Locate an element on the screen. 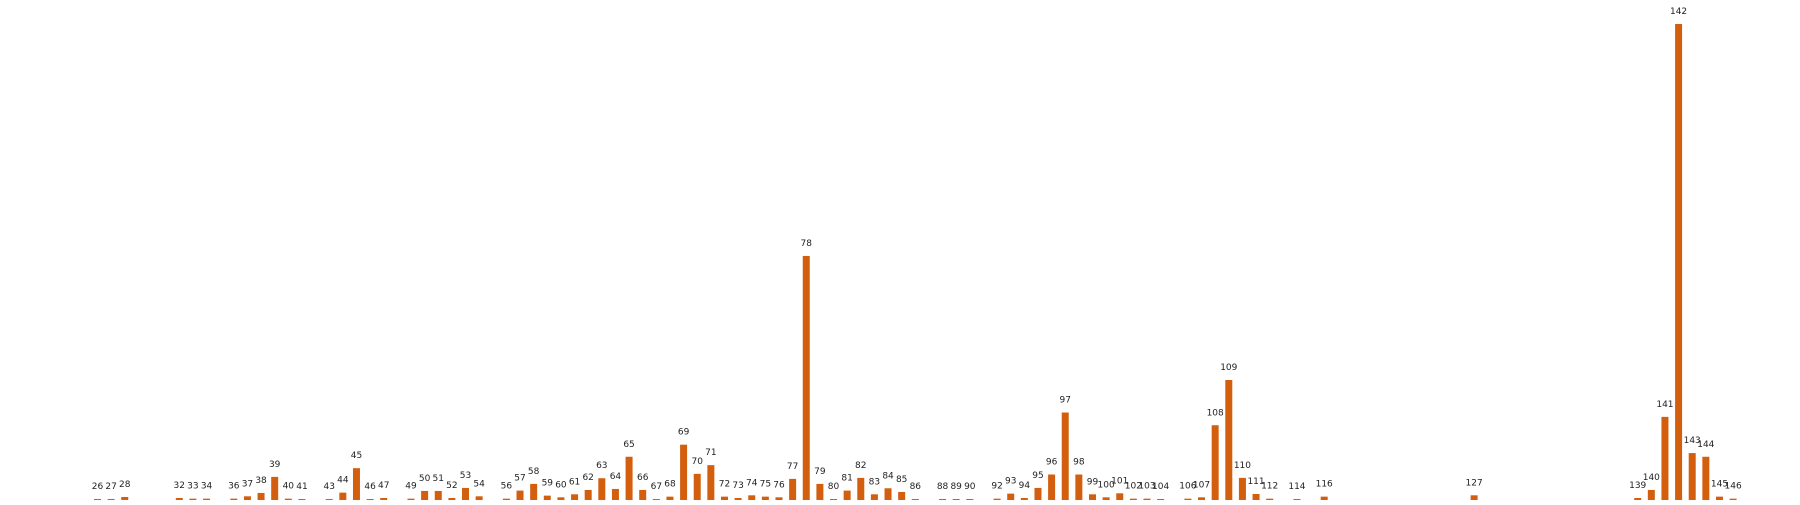  data-label-96: 96 is located at coordinates (1052, 463).